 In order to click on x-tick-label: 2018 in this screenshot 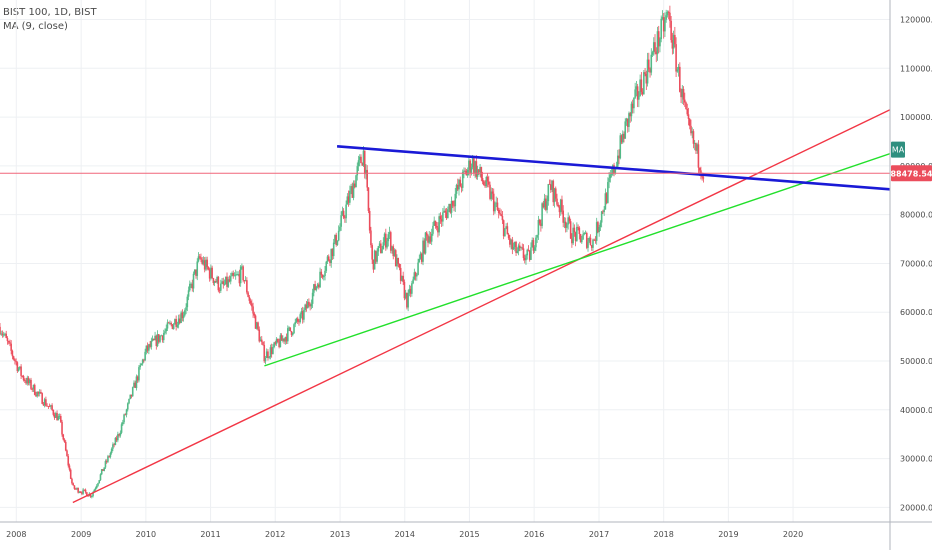, I will do `click(664, 534)`.